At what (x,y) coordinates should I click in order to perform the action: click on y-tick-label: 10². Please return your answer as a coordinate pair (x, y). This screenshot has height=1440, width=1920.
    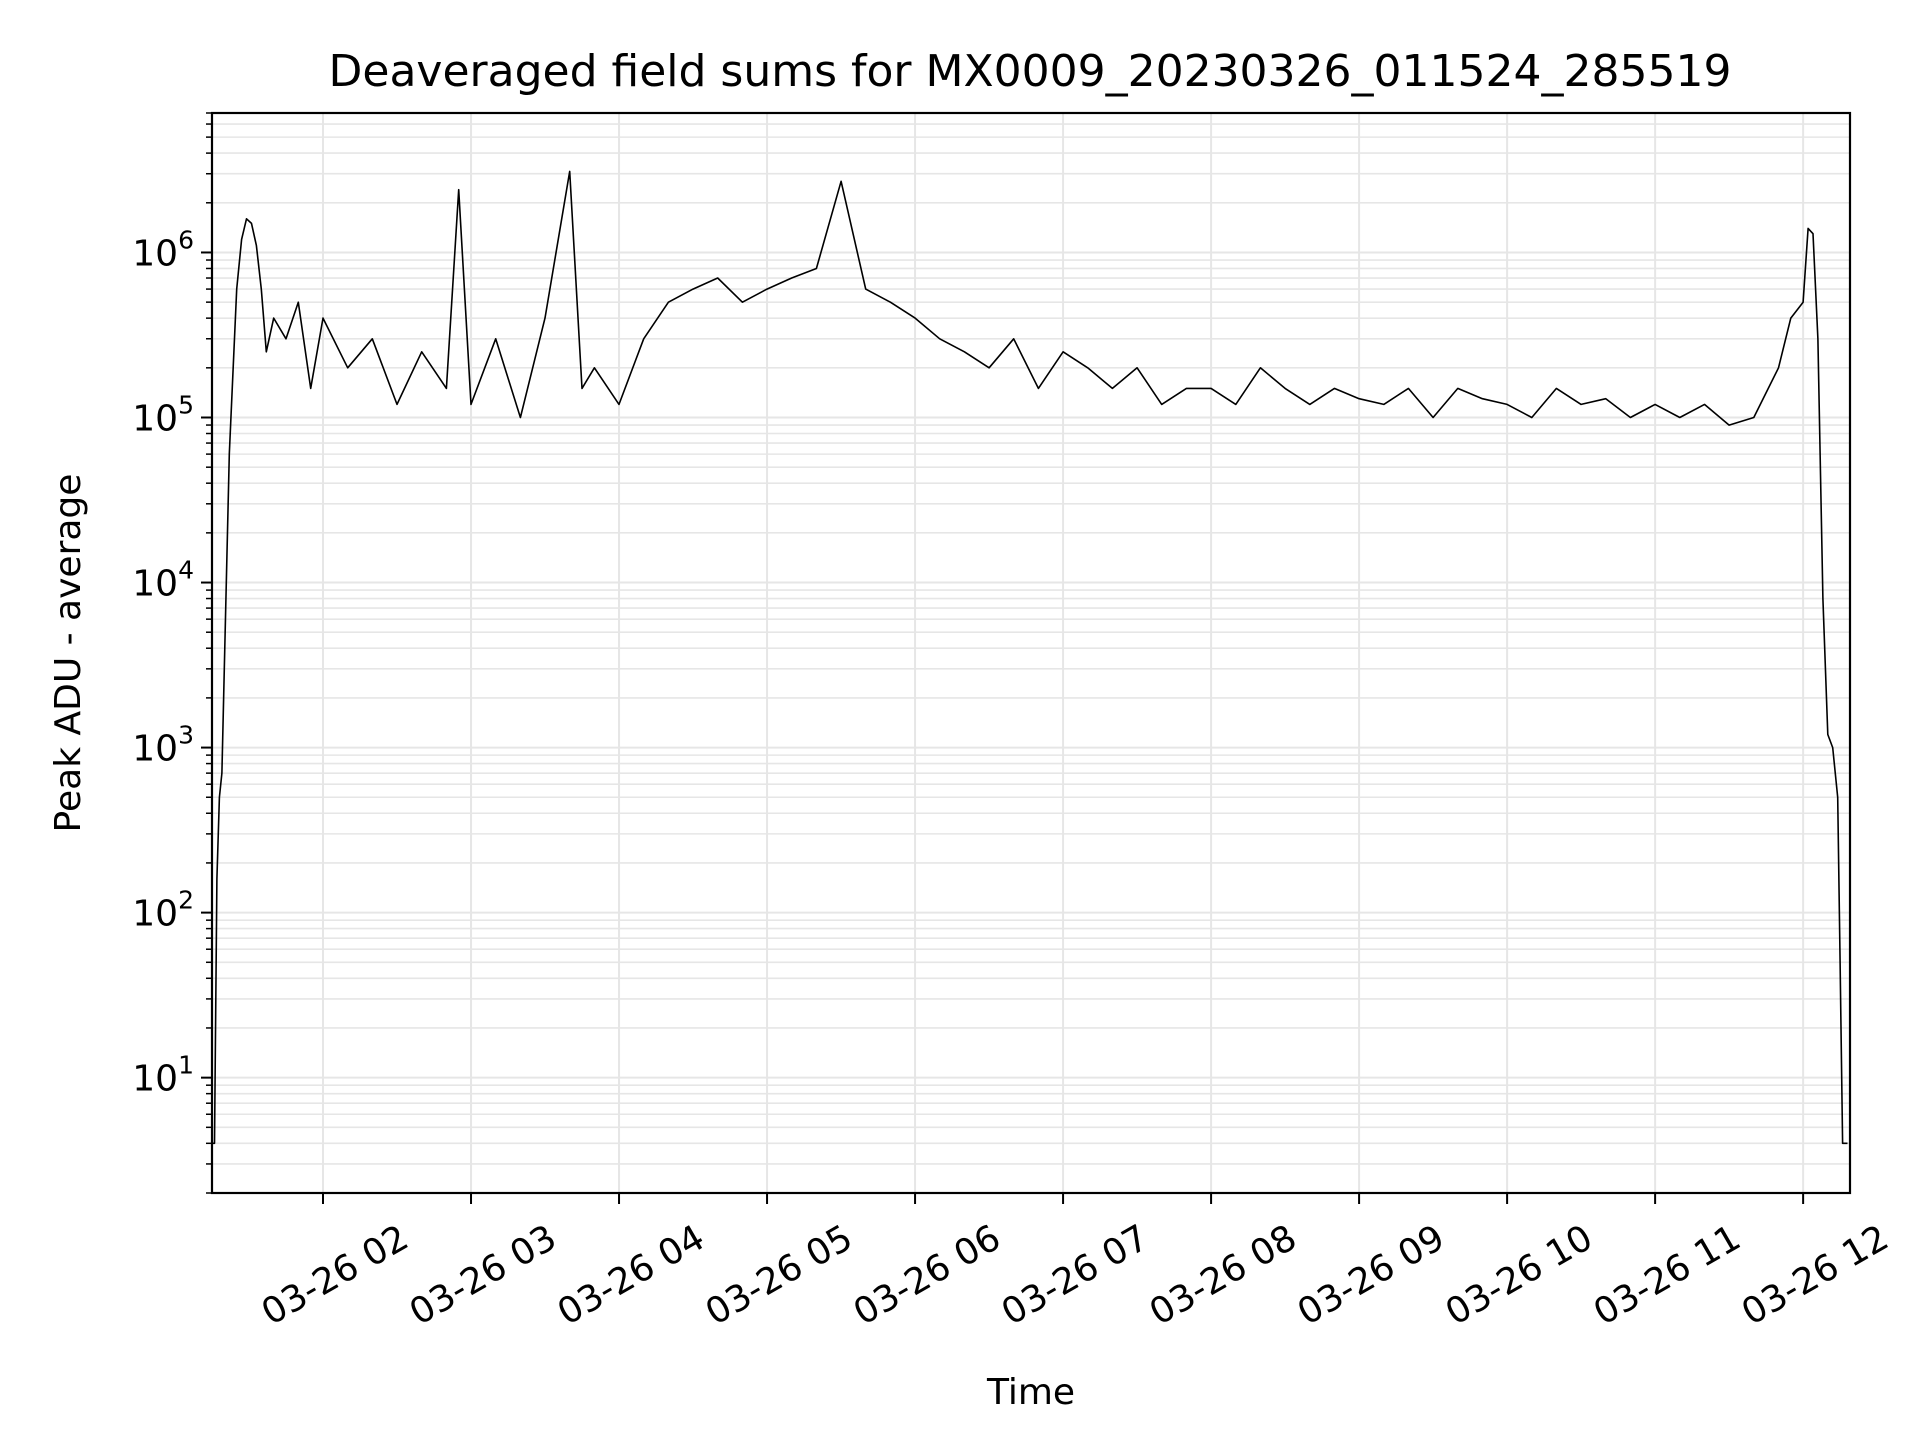
    Looking at the image, I should click on (163, 910).